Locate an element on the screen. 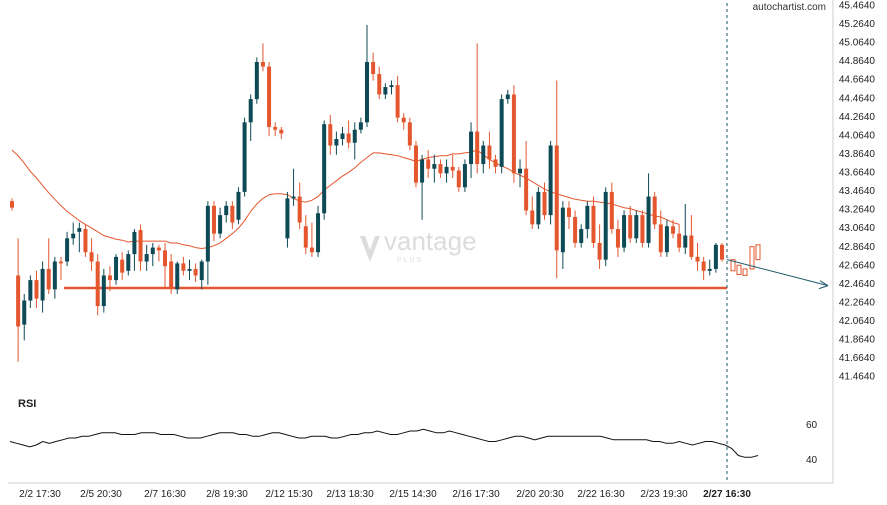  x-tick-label-current: 2/27 16:30 is located at coordinates (727, 494).